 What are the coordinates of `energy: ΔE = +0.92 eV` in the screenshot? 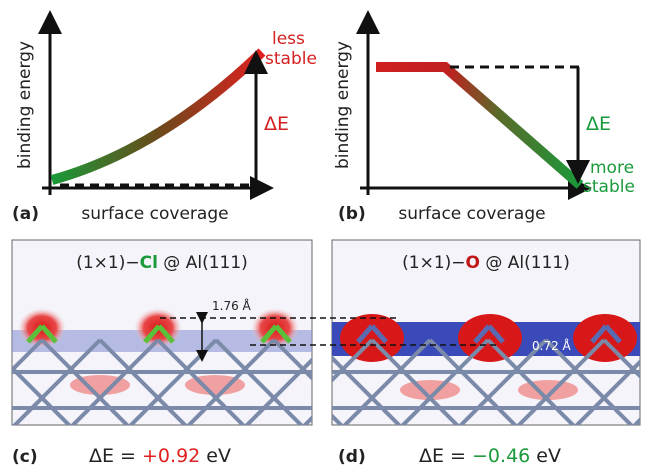 It's located at (160, 456).